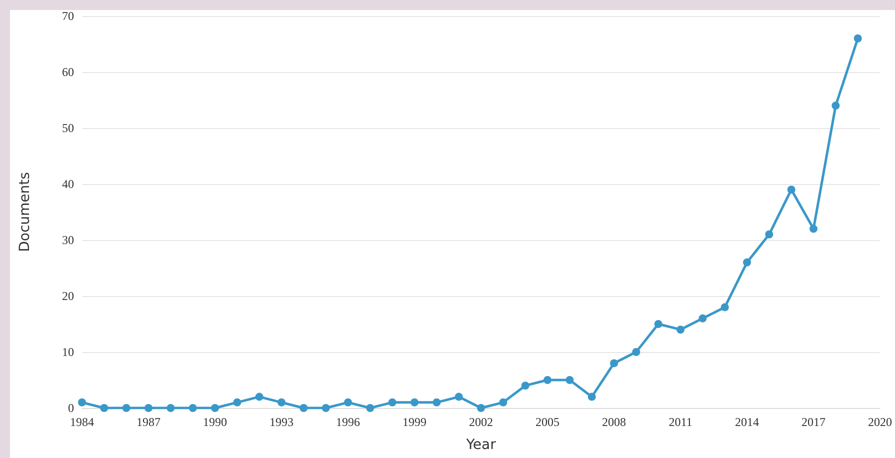 The height and width of the screenshot is (458, 895). What do you see at coordinates (414, 422) in the screenshot?
I see `x-tick-label: 1999` at bounding box center [414, 422].